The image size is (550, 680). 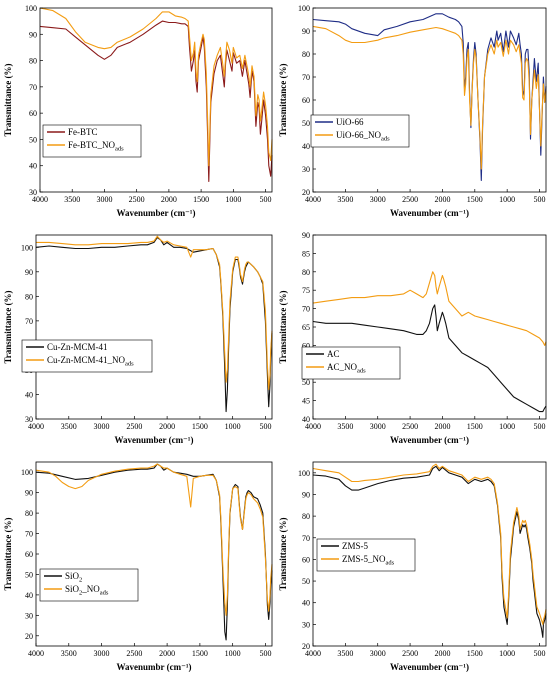 I want to click on legend-label: AC_NOads, so click(x=346, y=368).